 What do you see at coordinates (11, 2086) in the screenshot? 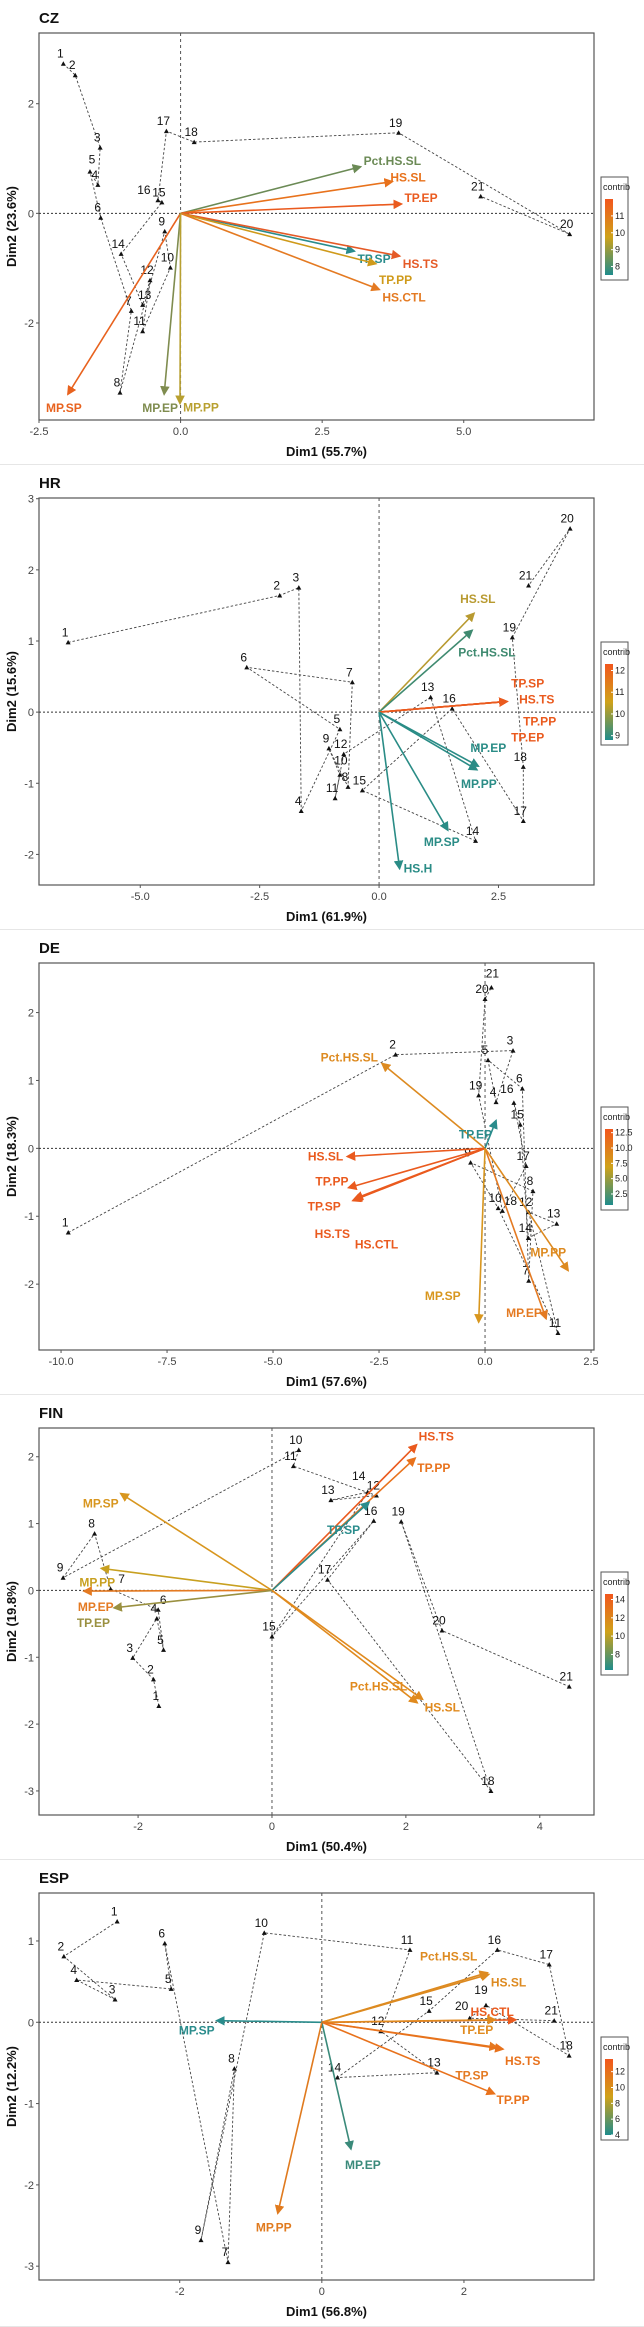
I see `y-axis-title: Dim2 (12.2%)` at bounding box center [11, 2086].